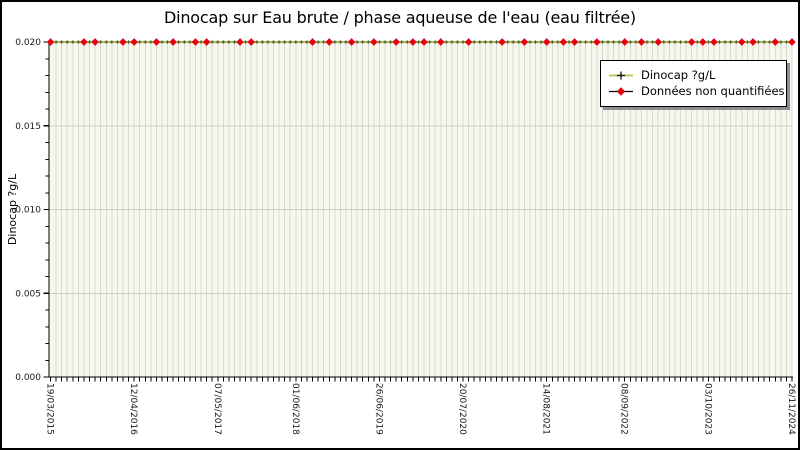 This screenshot has height=450, width=800. I want to click on x-axis-ticks, so click(421, 379).